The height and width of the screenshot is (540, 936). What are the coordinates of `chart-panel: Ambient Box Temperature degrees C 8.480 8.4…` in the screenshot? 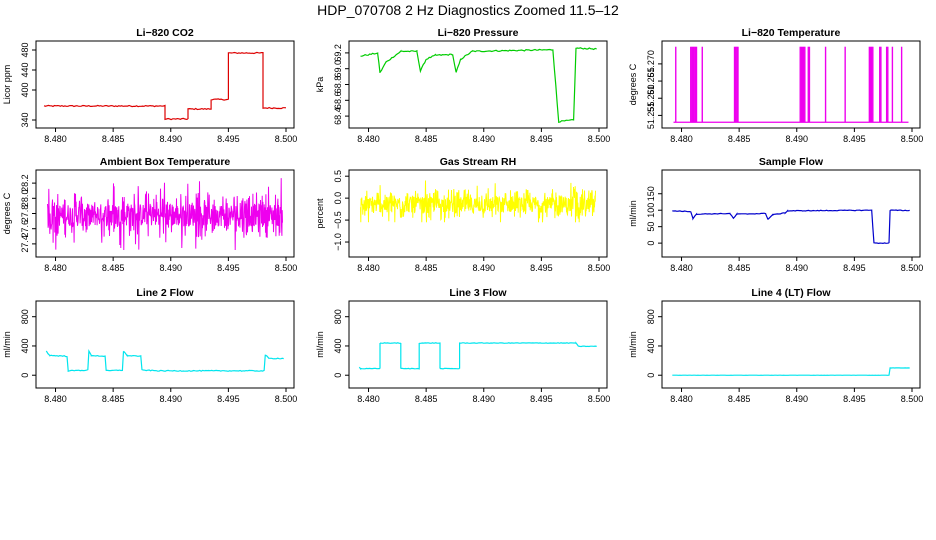 It's located at (149, 214).